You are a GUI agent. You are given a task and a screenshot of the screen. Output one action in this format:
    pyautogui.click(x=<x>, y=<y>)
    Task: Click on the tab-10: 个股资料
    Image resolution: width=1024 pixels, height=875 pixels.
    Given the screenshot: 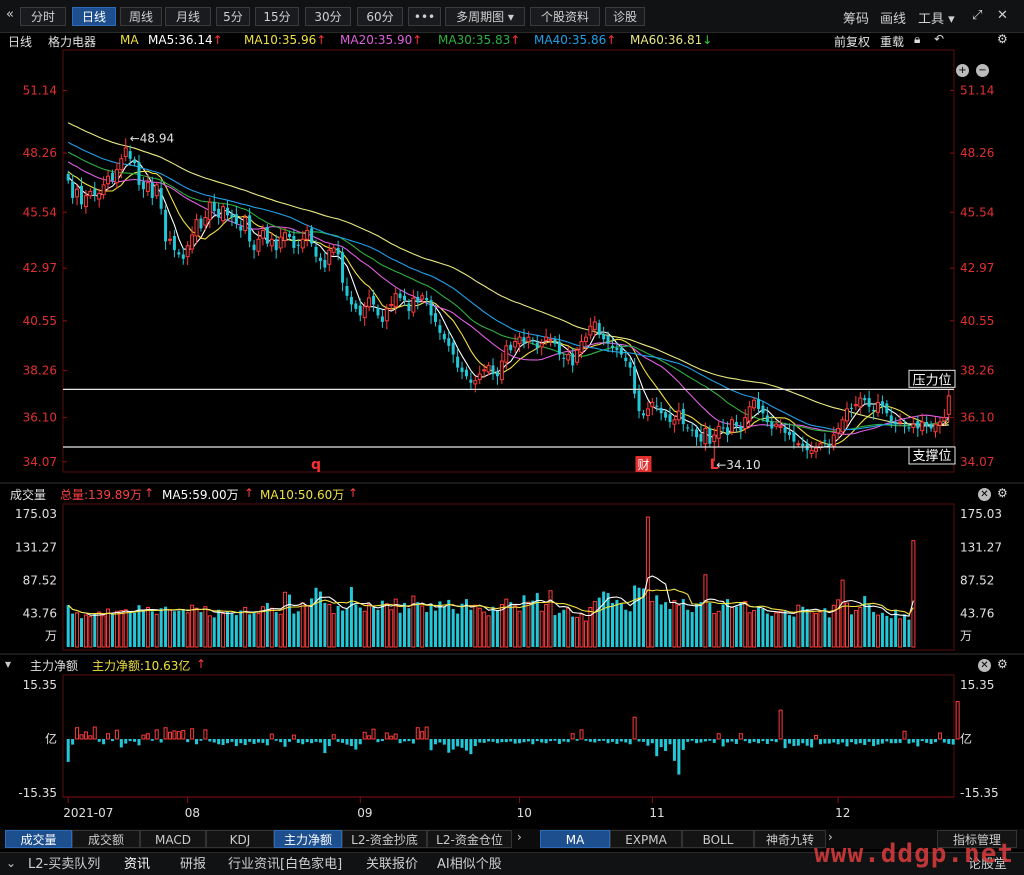 What is the action you would take?
    pyautogui.click(x=565, y=16)
    